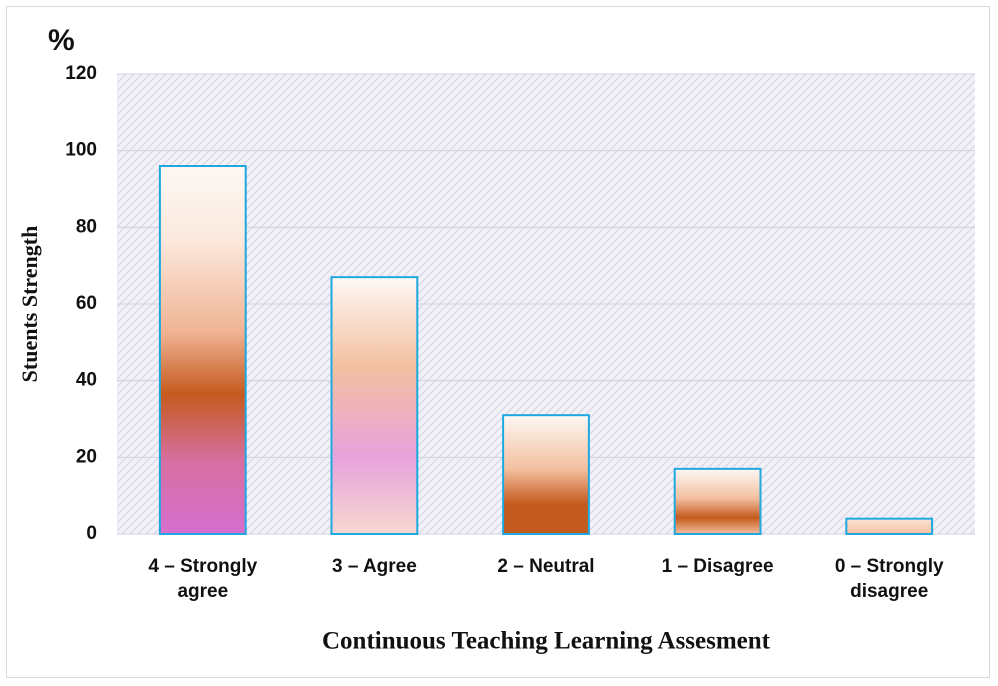  What do you see at coordinates (374, 566) in the screenshot?
I see `x-tick-label: 3 – Agree` at bounding box center [374, 566].